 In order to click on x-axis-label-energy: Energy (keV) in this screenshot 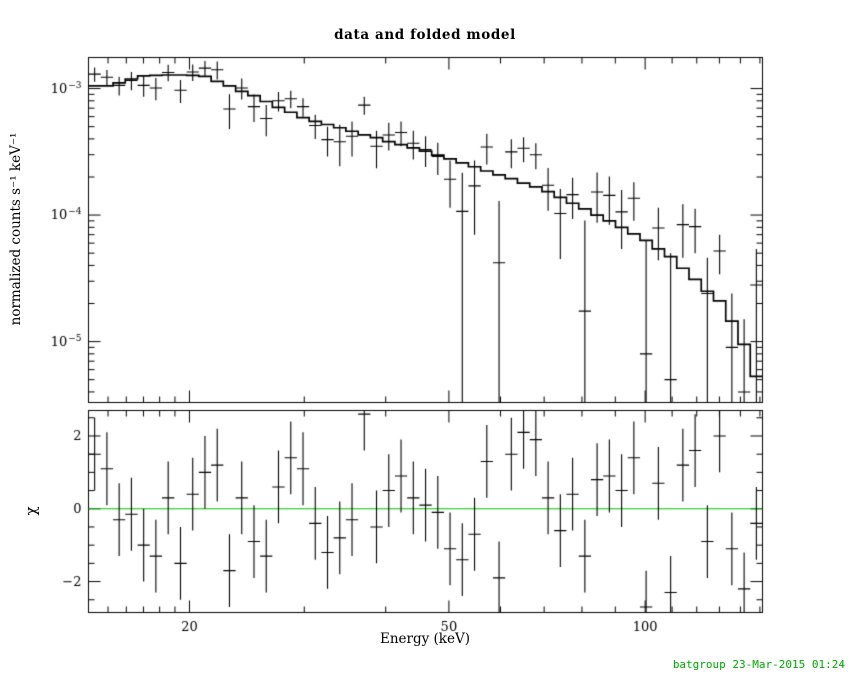, I will do `click(424, 639)`.